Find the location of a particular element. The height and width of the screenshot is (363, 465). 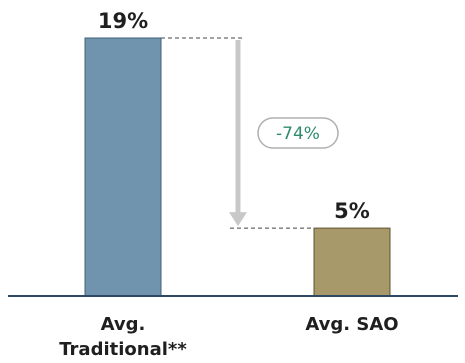

category-label-0-line-0: Avg. is located at coordinates (123, 324).